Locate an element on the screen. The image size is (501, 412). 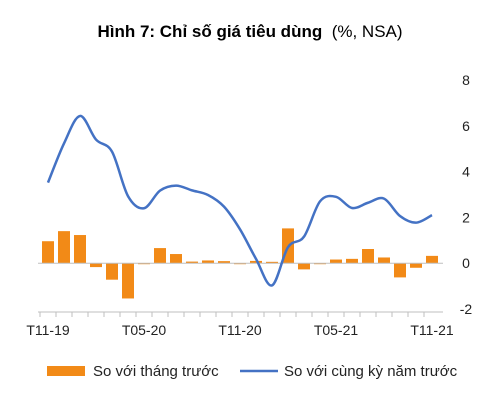
x-tick-label: T05-21 is located at coordinates (336, 330).